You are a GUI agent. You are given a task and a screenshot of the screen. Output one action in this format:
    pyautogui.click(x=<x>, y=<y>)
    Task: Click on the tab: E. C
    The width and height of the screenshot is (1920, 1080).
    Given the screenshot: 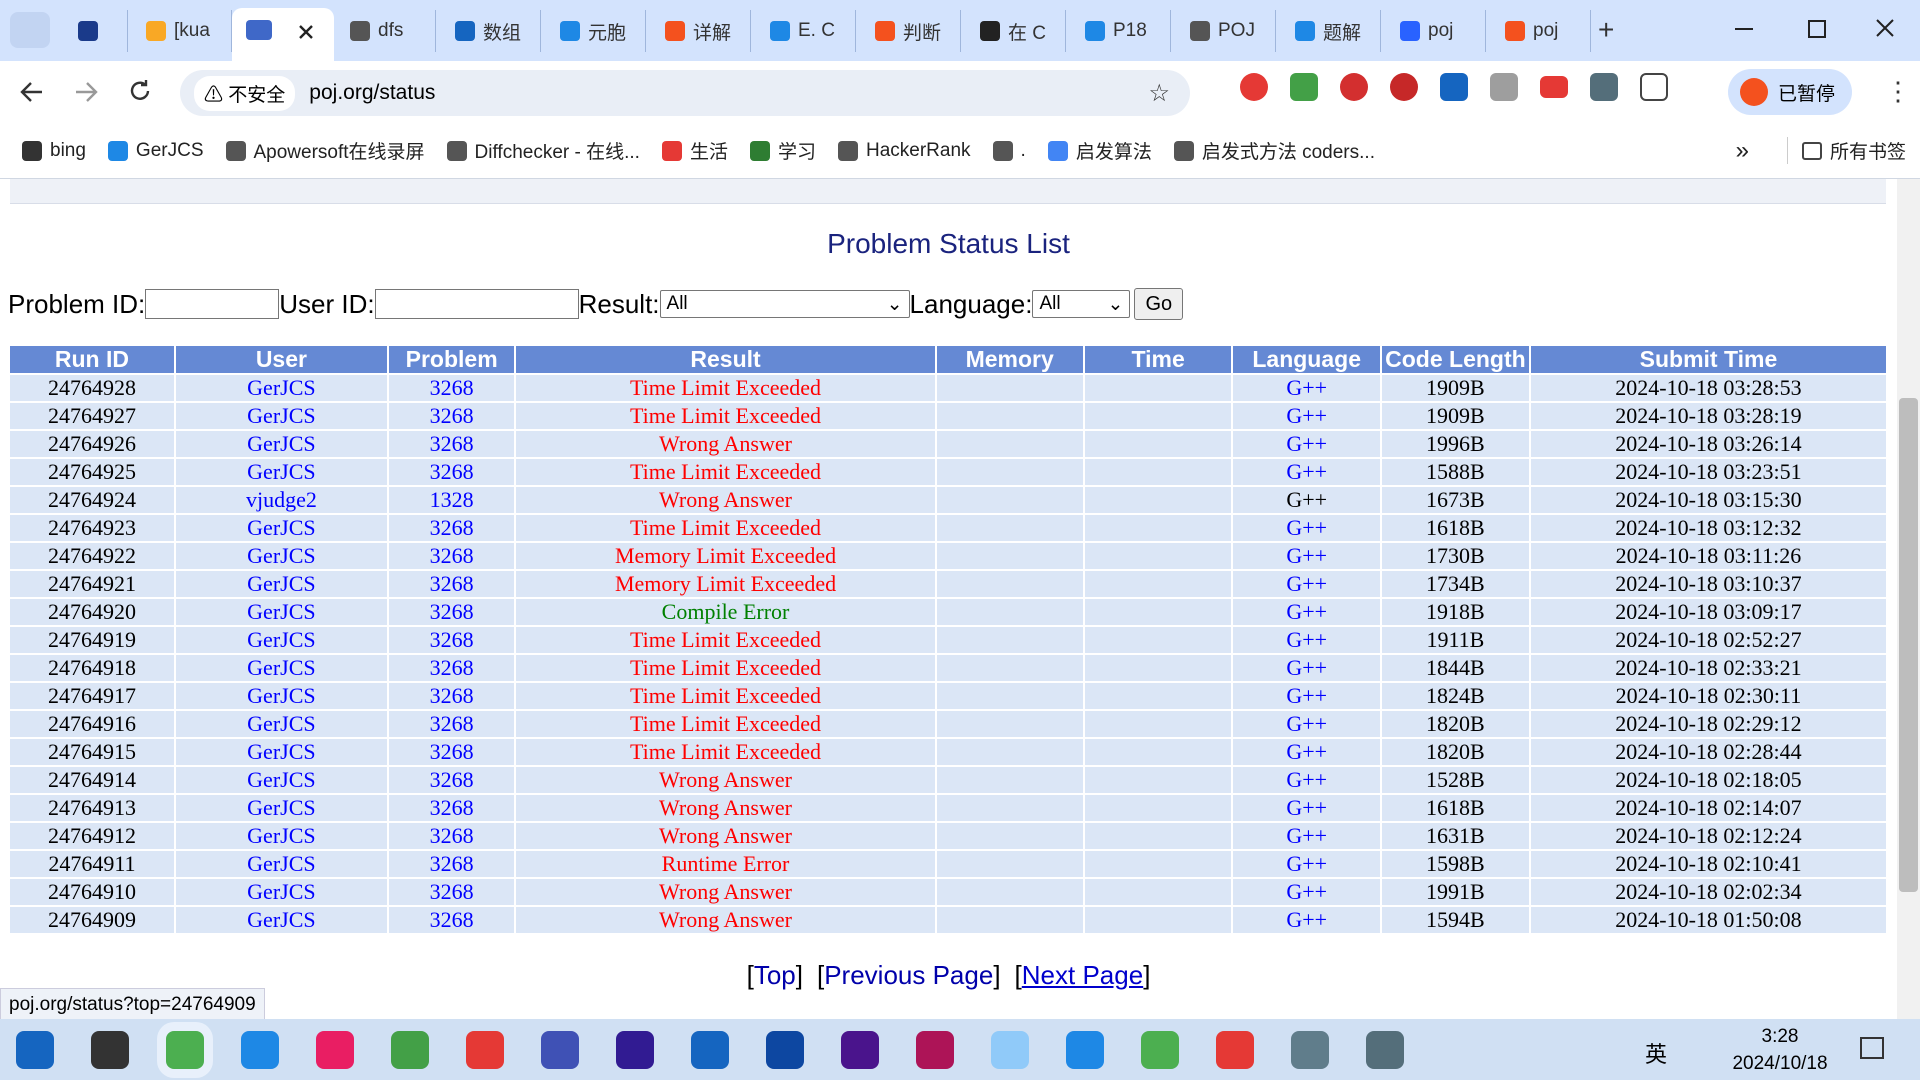 What is the action you would take?
    pyautogui.click(x=806, y=31)
    